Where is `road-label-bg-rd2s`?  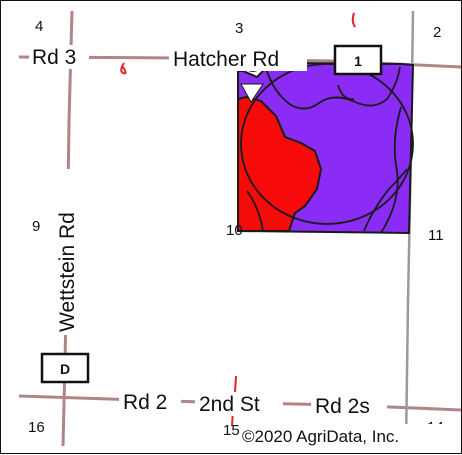
road-label-bg-rd2s is located at coordinates (349, 406).